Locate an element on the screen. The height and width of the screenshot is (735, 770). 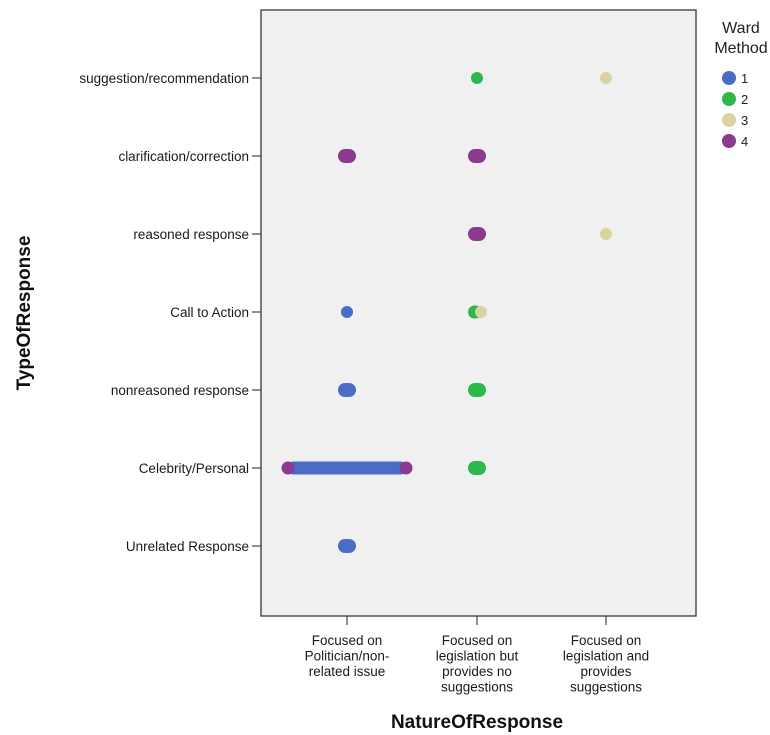
legend-label: 3 is located at coordinates (744, 120).